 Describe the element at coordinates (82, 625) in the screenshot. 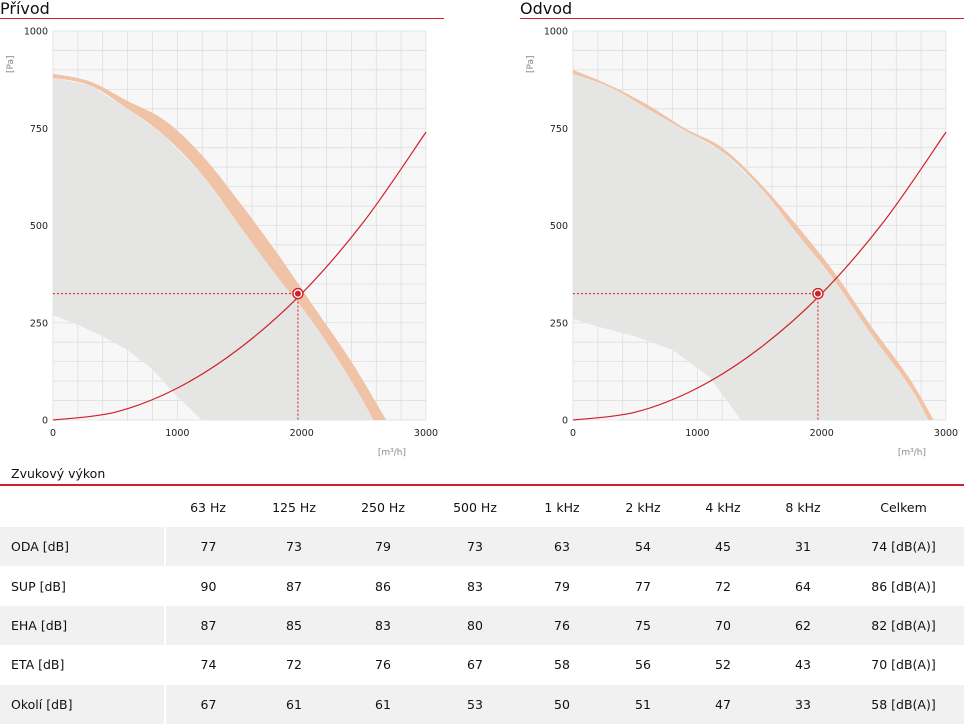

I see `row-label: EHA [dB]` at that location.